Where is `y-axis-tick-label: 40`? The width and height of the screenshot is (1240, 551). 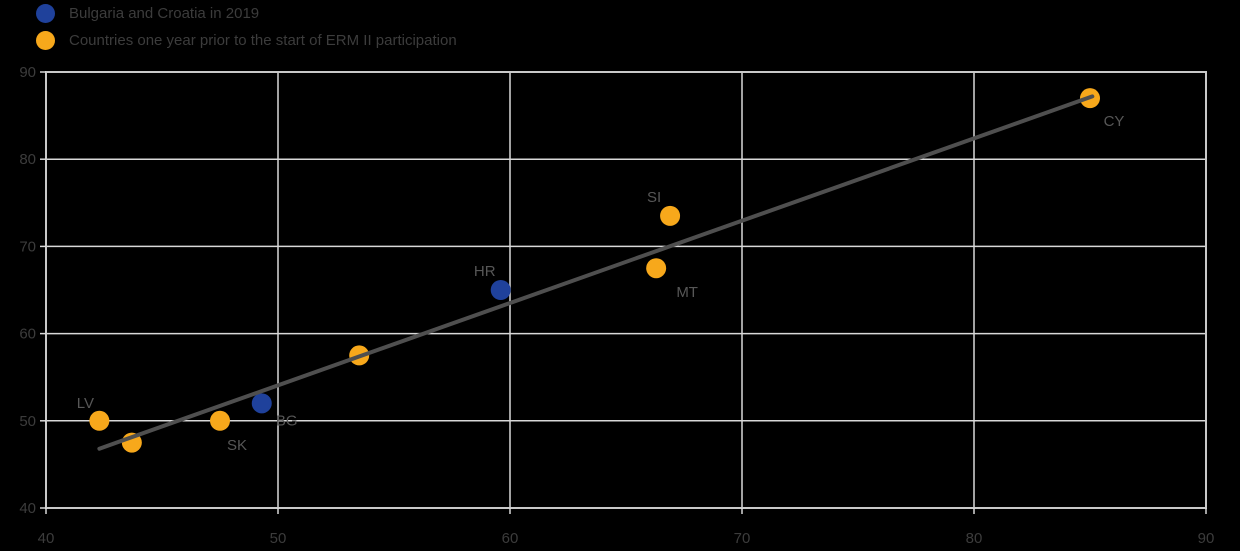
y-axis-tick-label: 40 is located at coordinates (27, 508).